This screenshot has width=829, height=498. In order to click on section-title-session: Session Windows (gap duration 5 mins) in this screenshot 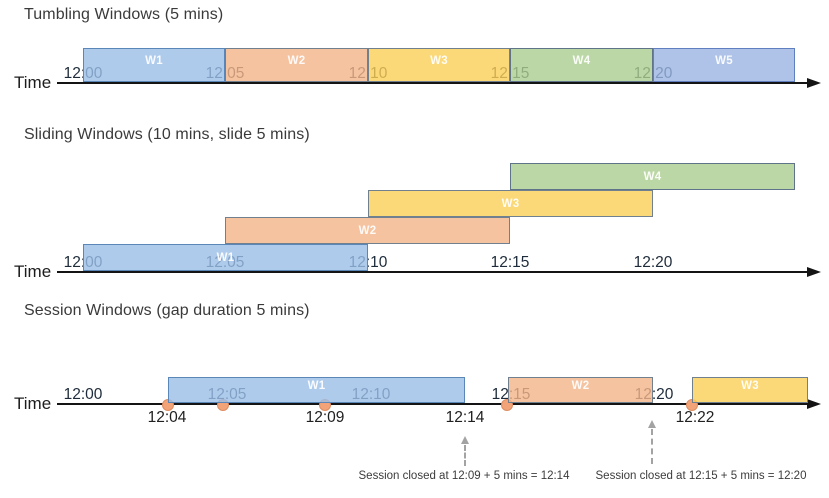, I will do `click(167, 310)`.